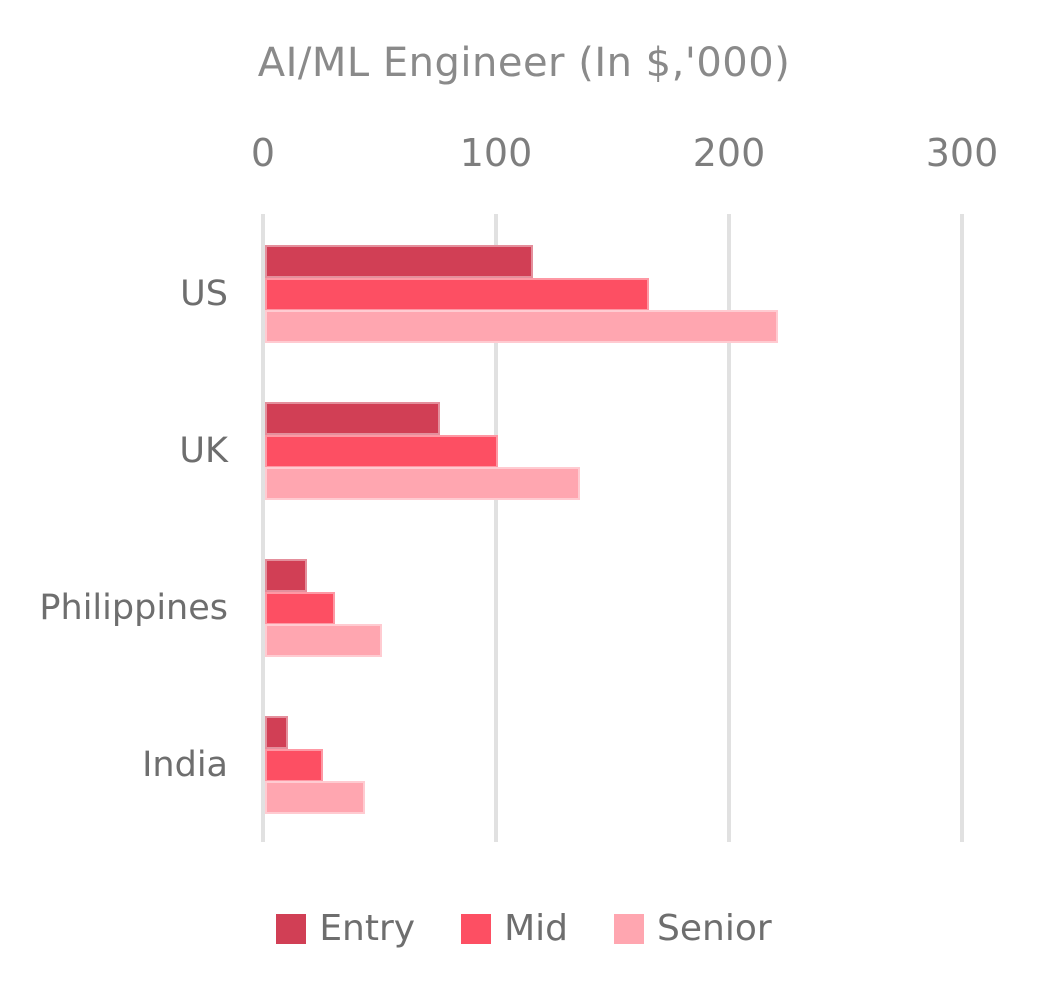 The width and height of the screenshot is (1048, 1001). Describe the element at coordinates (524, 63) in the screenshot. I see `chart-title: AI/ML Engineer (In $,'000)` at that location.